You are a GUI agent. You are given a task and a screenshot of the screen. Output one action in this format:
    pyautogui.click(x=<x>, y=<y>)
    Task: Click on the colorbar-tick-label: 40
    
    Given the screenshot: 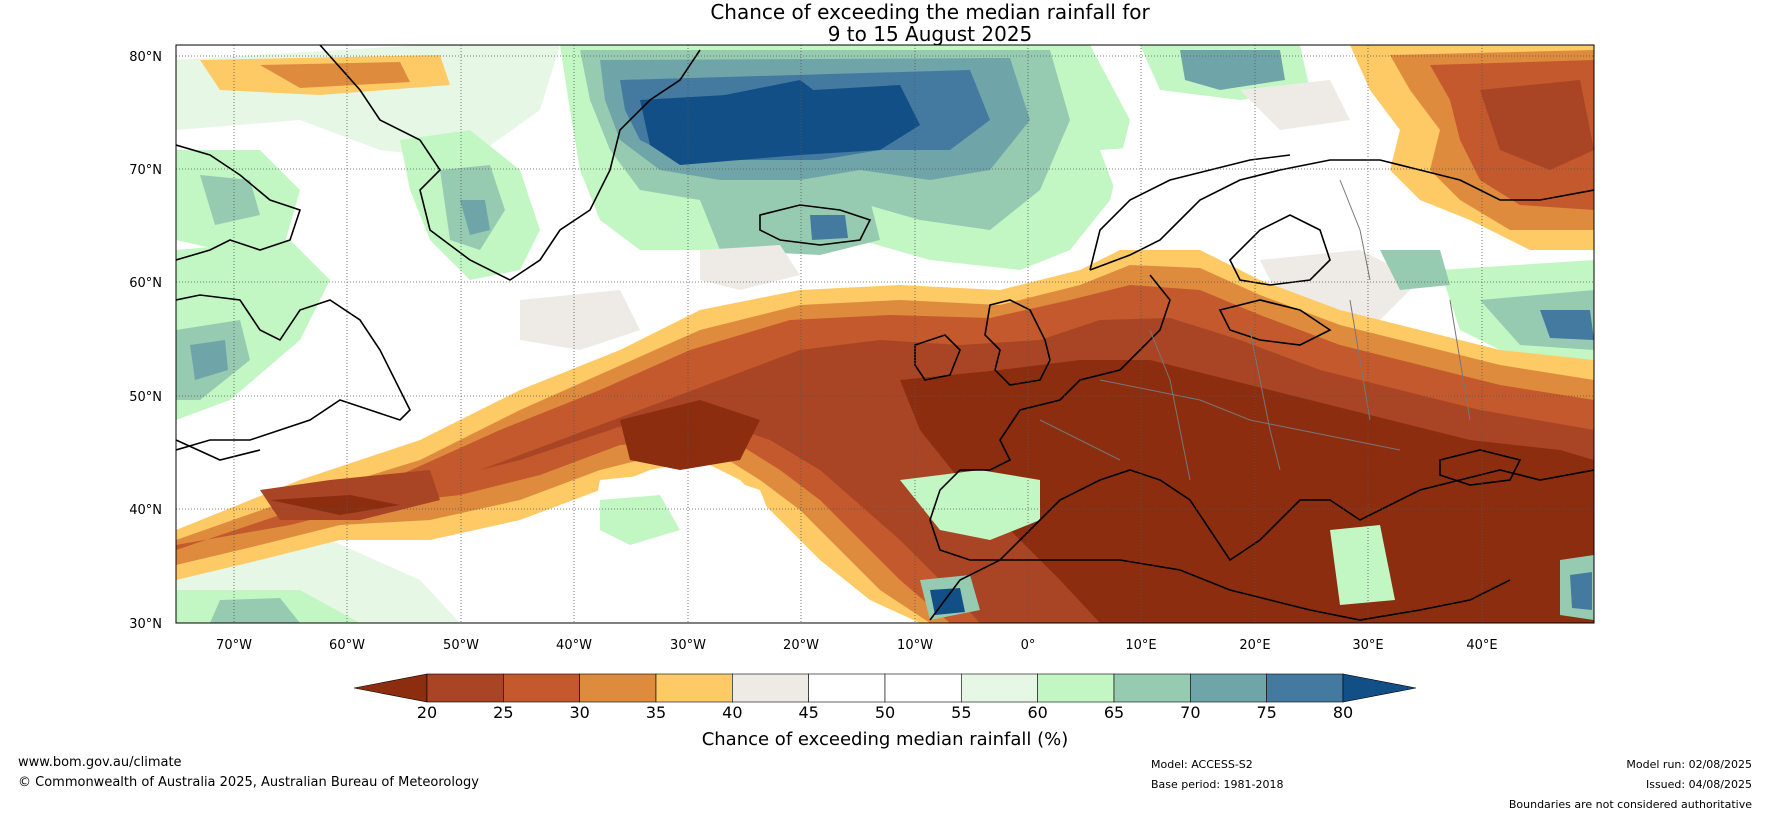 What is the action you would take?
    pyautogui.click(x=732, y=712)
    